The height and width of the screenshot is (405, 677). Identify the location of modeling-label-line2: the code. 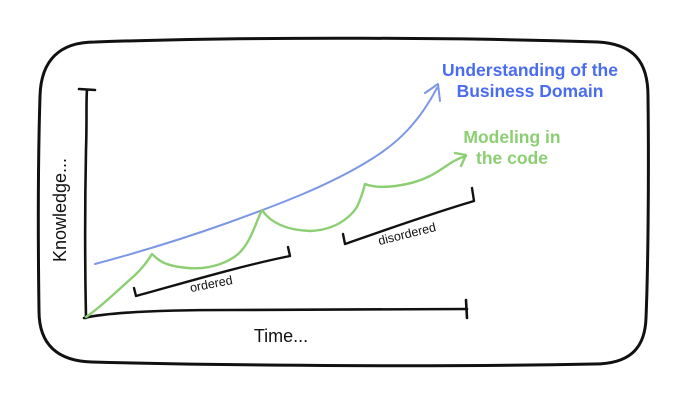
(512, 158).